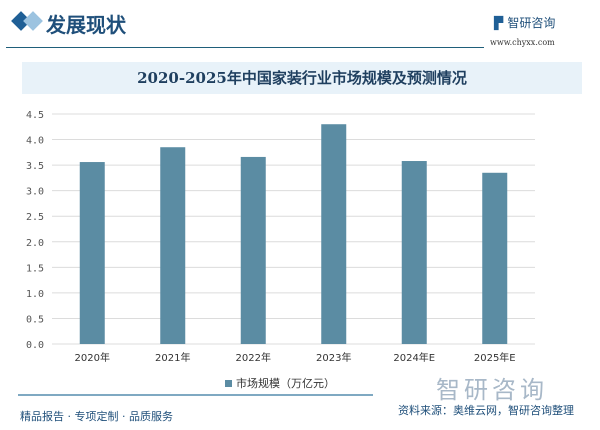 This screenshot has width=600, height=430. Describe the element at coordinates (492, 390) in the screenshot. I see `watermark-logo: 智研咨询` at that location.